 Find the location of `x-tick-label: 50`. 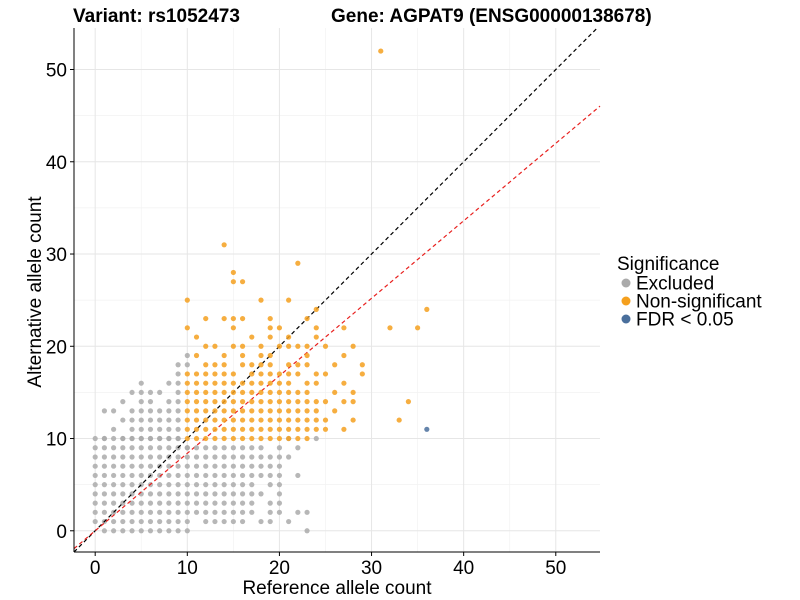

x-tick-label: 50 is located at coordinates (555, 568).